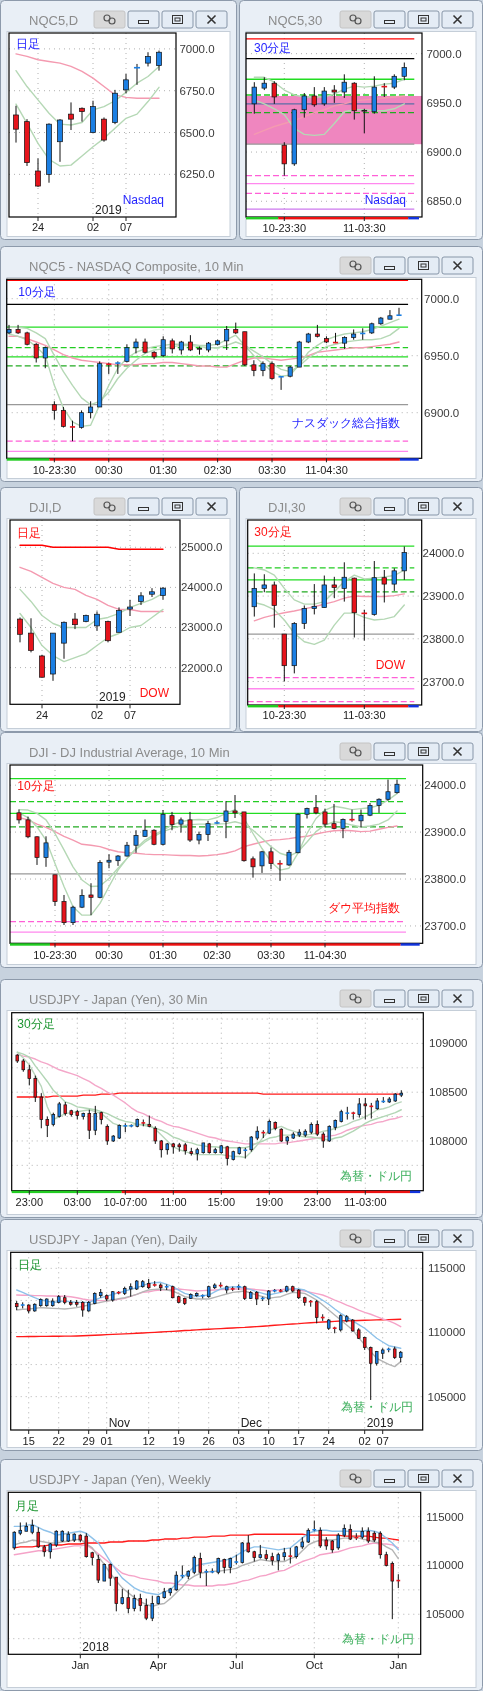 Image resolution: width=483 pixels, height=1691 pixels. What do you see at coordinates (448, 1140) in the screenshot?
I see `y-tick-label: 108000` at bounding box center [448, 1140].